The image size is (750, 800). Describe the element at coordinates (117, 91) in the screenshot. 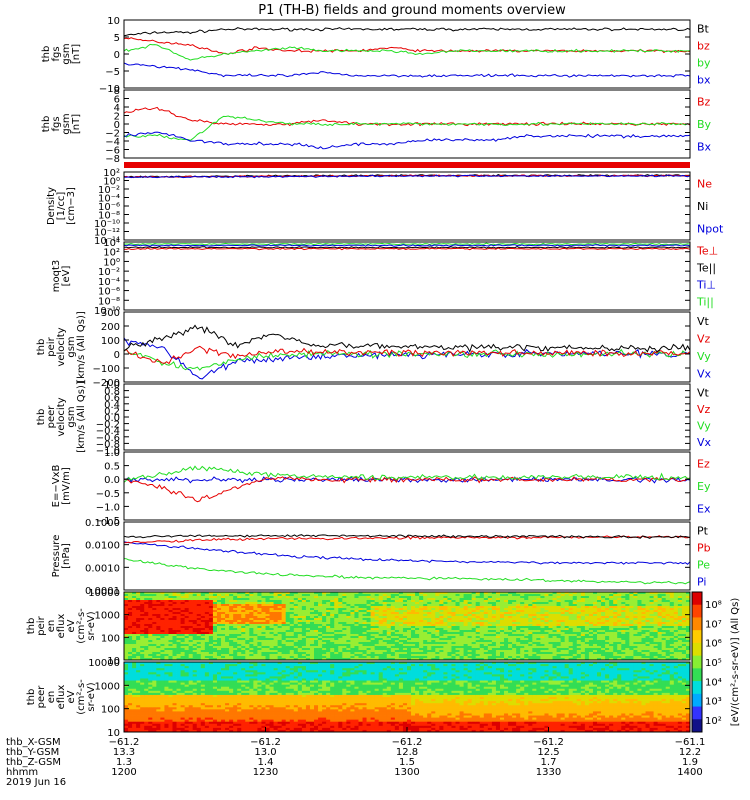

I see `ytick-label: 8` at that location.